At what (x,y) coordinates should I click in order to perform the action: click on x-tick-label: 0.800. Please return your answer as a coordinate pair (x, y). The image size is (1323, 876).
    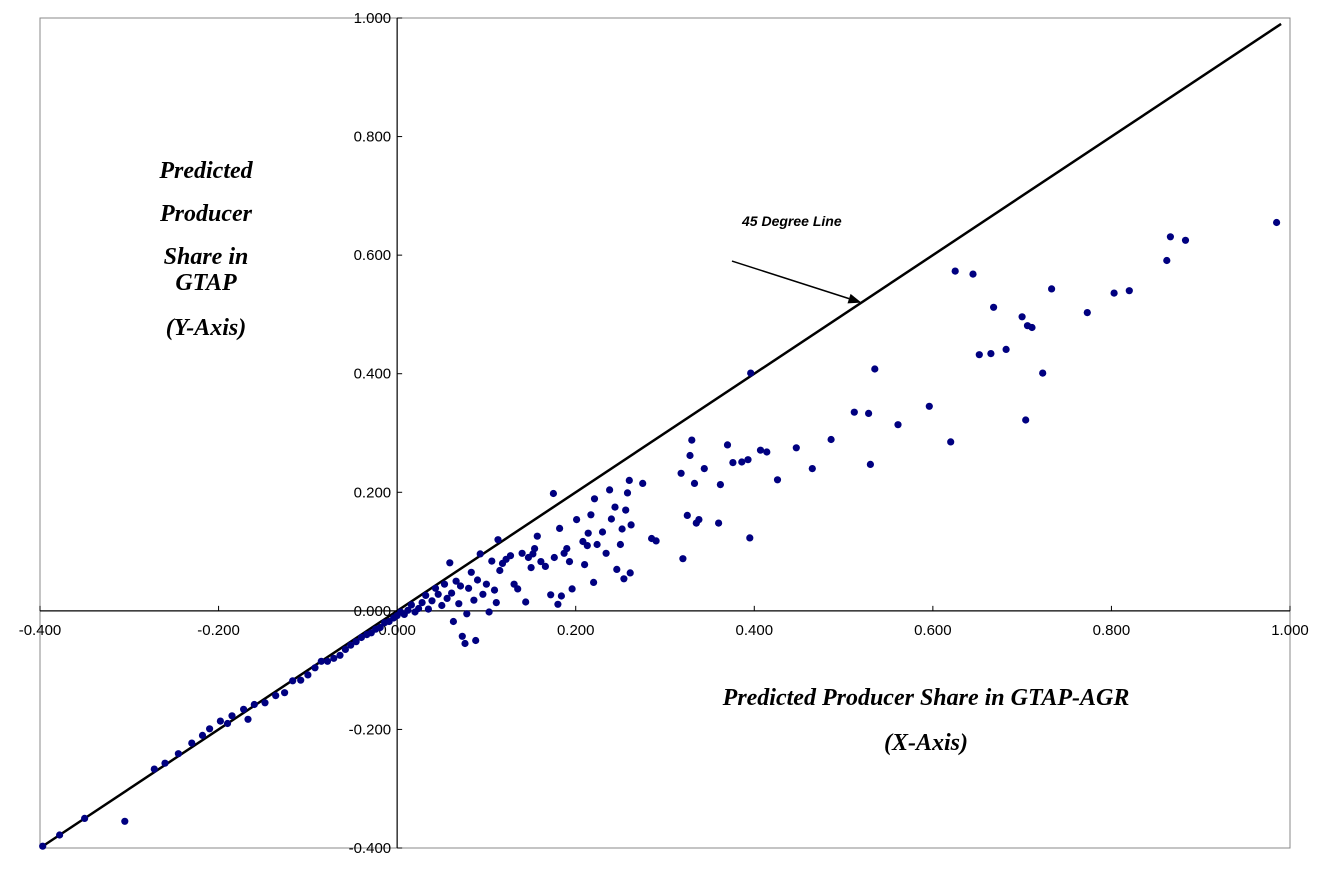
    Looking at the image, I should click on (1112, 630).